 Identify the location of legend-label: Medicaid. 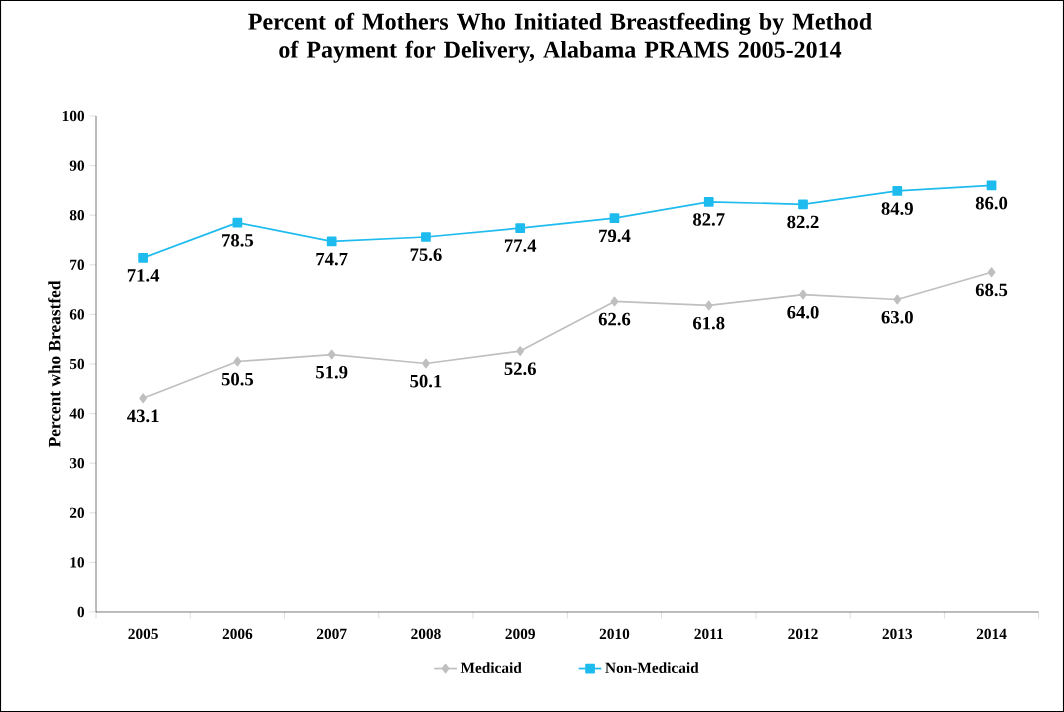
(491, 668).